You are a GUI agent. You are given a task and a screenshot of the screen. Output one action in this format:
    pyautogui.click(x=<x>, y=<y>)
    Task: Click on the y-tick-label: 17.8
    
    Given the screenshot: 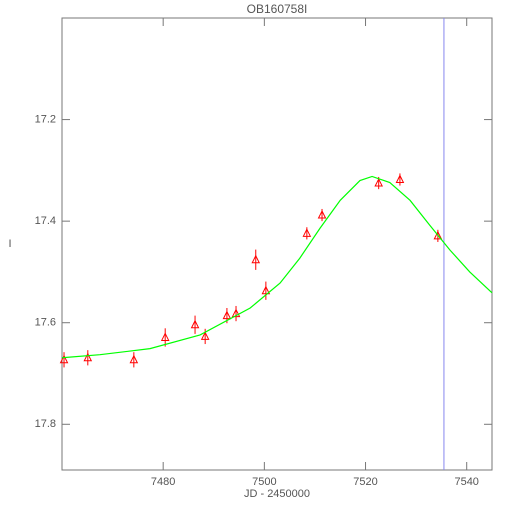 What is the action you would take?
    pyautogui.click(x=45, y=424)
    